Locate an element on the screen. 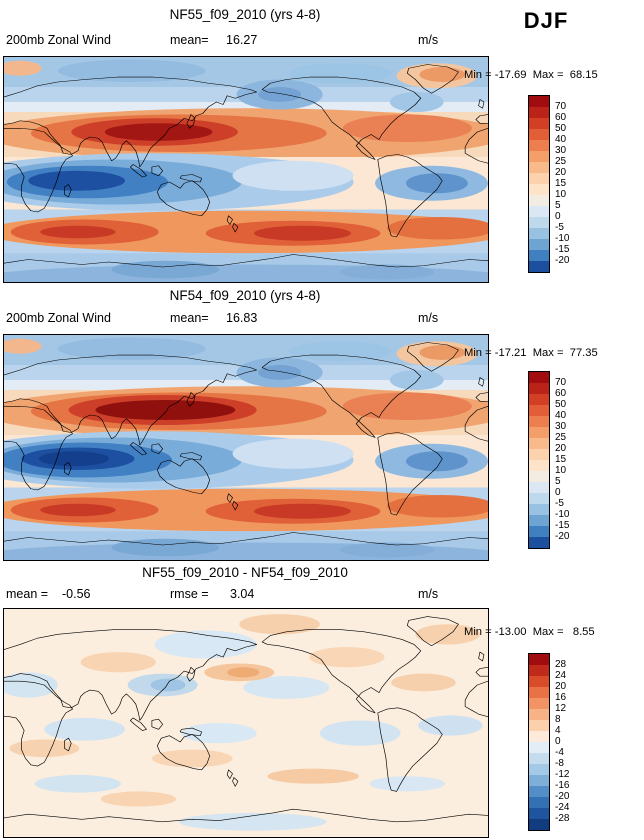 This screenshot has height=840, width=644. panel-1-min-label: Min = is located at coordinates (478, 75).